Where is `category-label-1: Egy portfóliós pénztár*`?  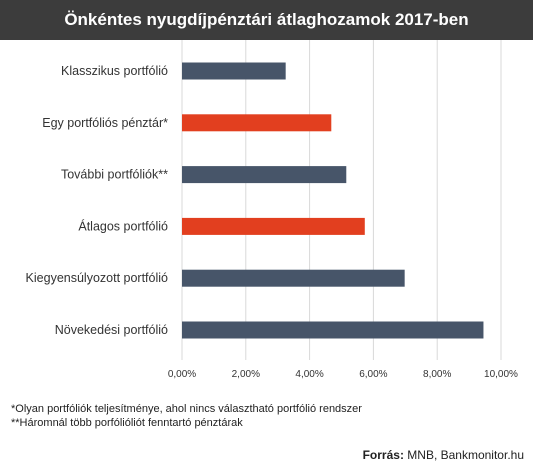
category-label-1: Egy portfóliós pénztár* is located at coordinates (105, 123).